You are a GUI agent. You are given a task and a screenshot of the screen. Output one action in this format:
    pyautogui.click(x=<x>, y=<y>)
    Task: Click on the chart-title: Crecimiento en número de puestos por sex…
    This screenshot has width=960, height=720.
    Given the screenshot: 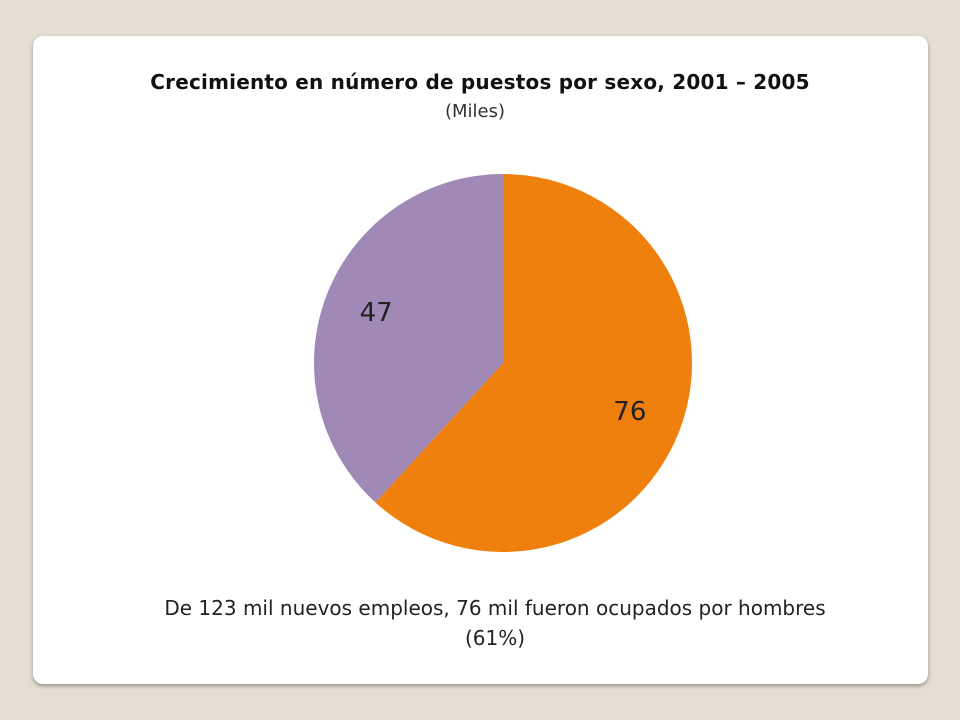 What is the action you would take?
    pyautogui.click(x=480, y=82)
    